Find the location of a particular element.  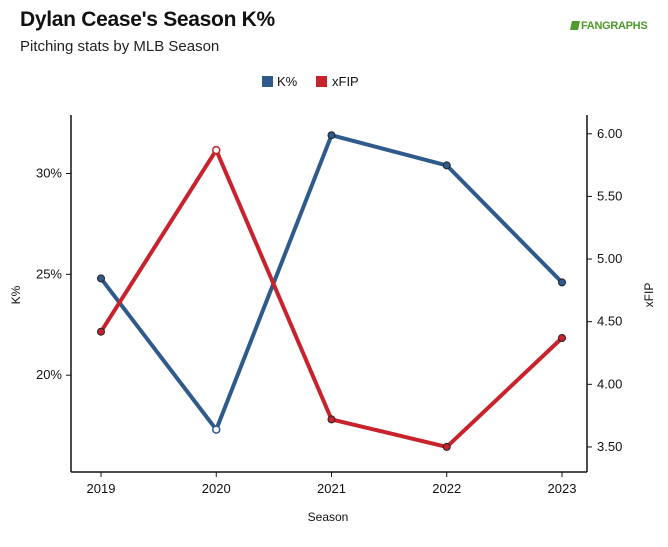

y-right-axis-ticks: 3.50 4.00 4.50 5.00 5.50 6.00 is located at coordinates (604, 290).